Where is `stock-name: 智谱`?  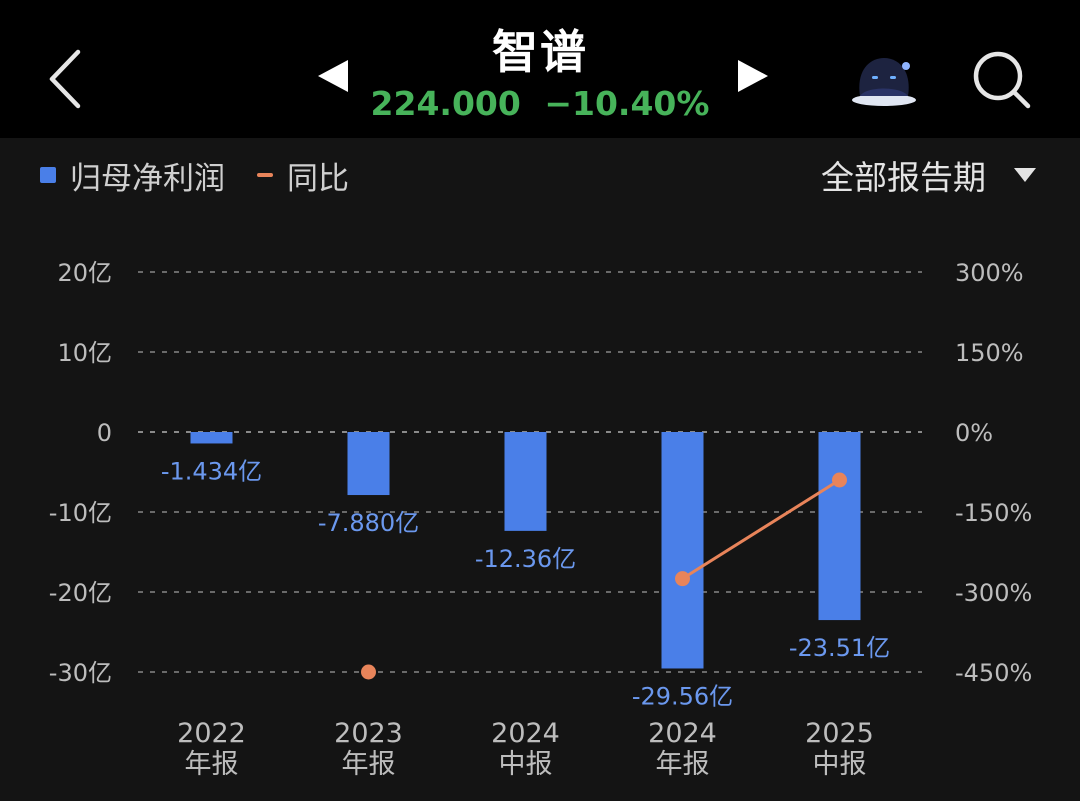
stock-name: 智谱 is located at coordinates (540, 52).